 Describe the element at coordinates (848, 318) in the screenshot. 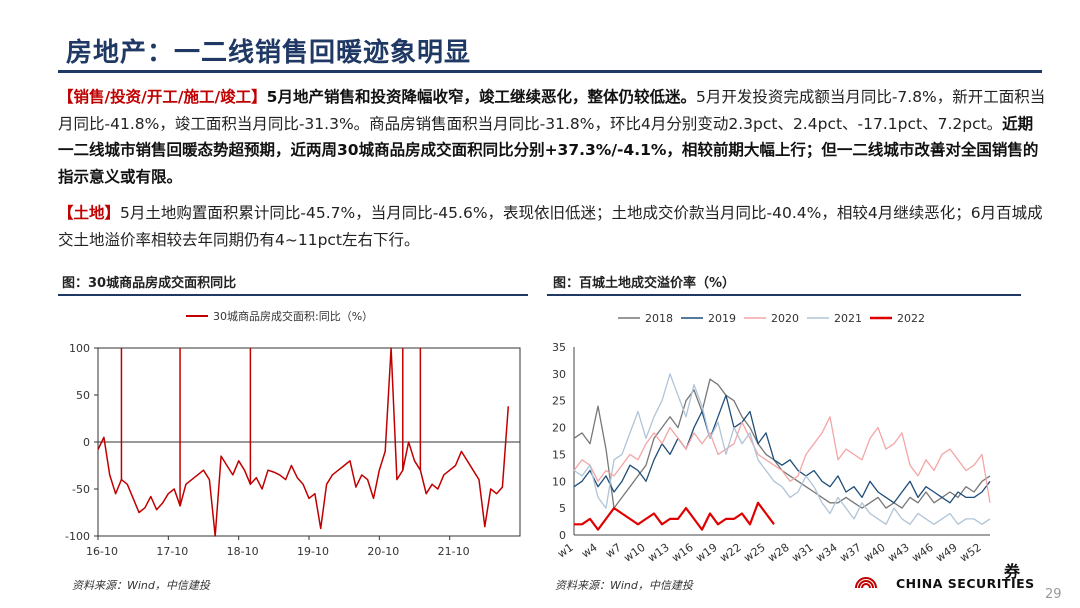

I see `legend-label-2021: 2021` at that location.